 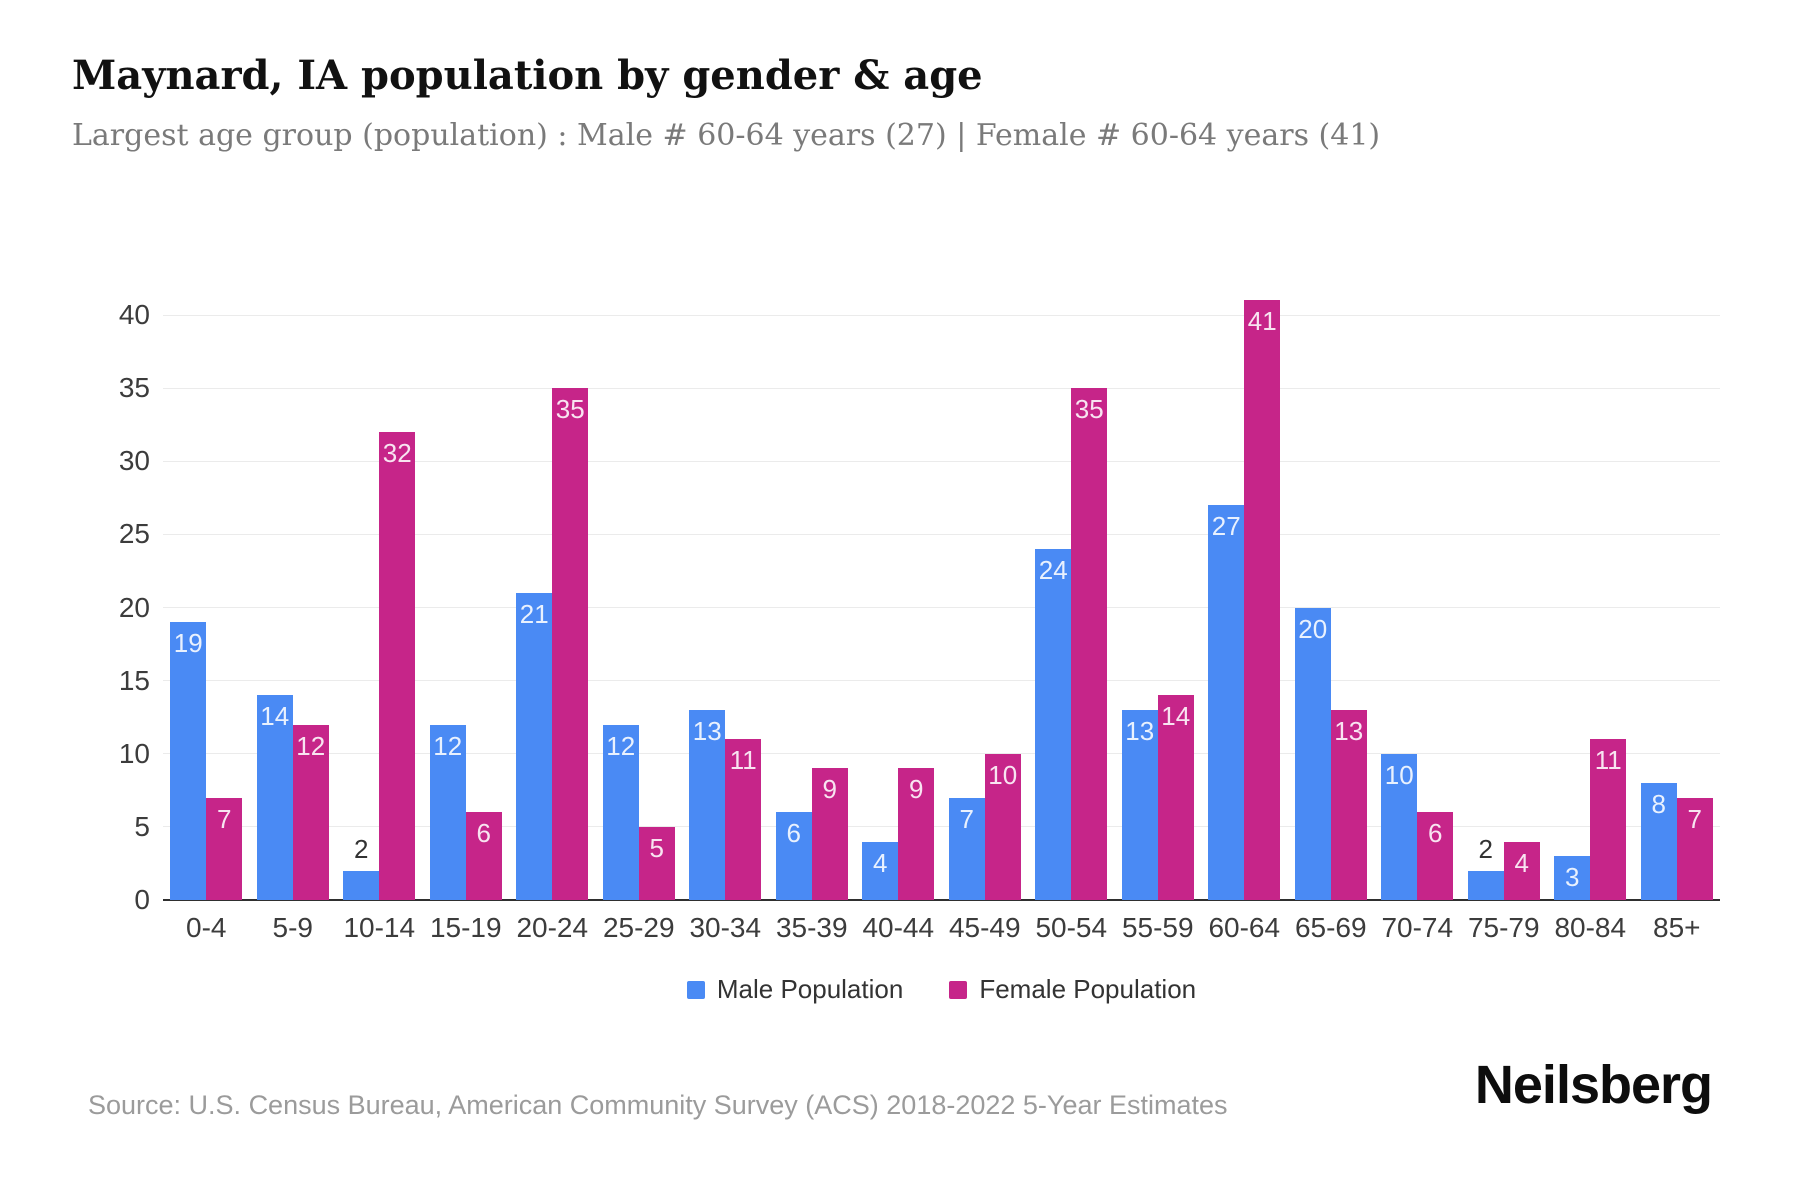 What do you see at coordinates (638, 927) in the screenshot?
I see `x-axis-label-25-29: 25-29` at bounding box center [638, 927].